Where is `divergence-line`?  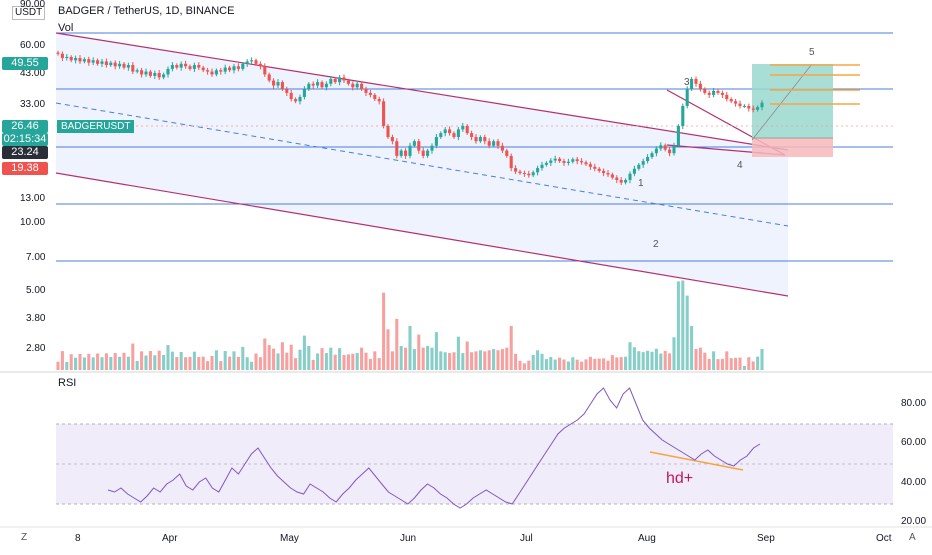
divergence-line is located at coordinates (696, 461).